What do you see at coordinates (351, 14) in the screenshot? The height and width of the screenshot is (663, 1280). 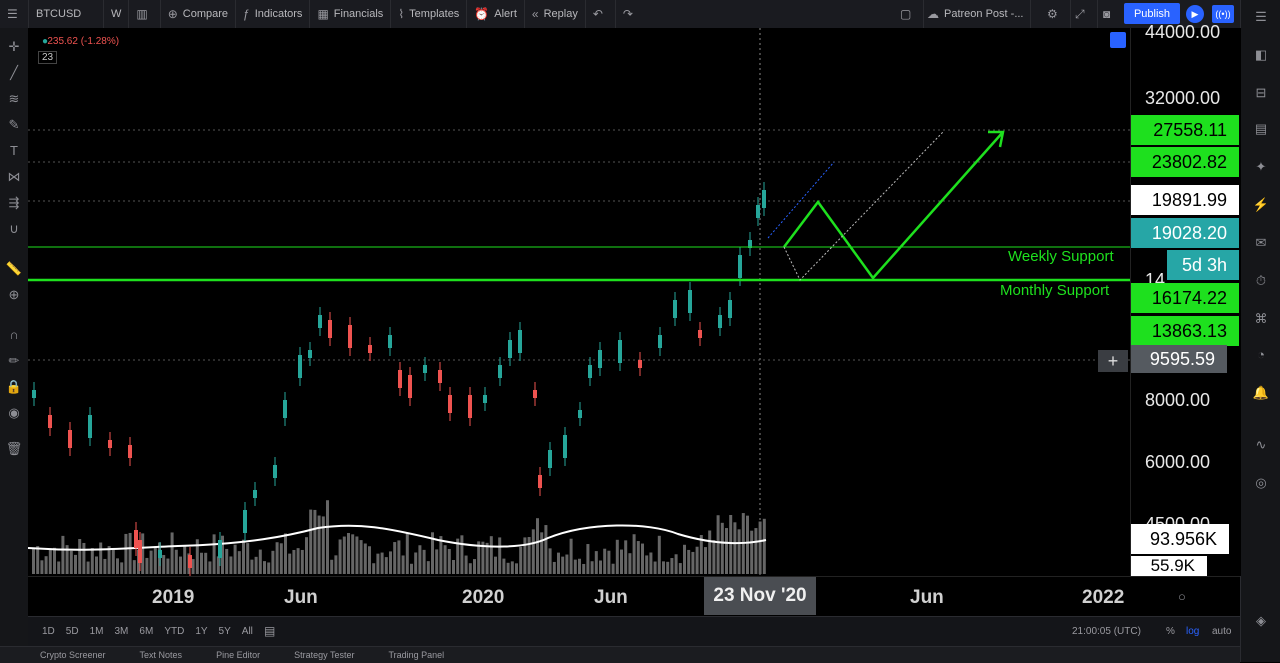 I see `financials-button: ▦ Financials` at bounding box center [351, 14].